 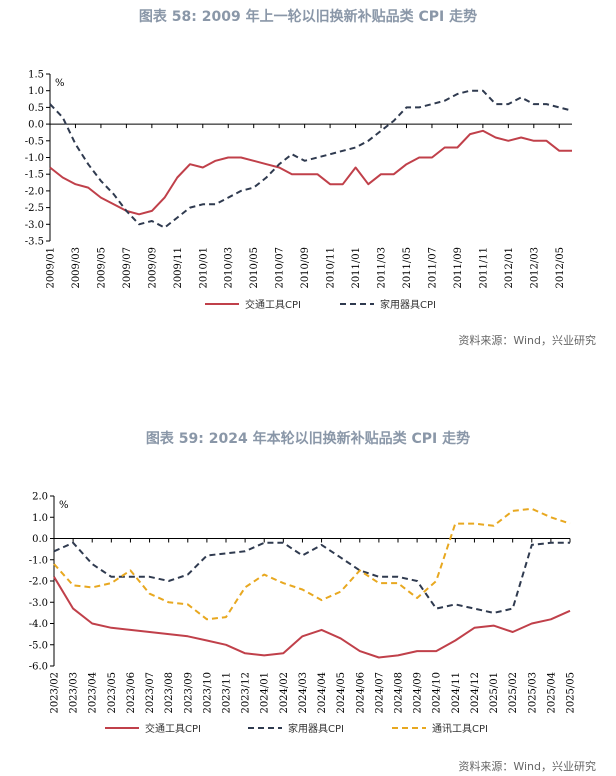 I want to click on chart1-y-tick-label: -3.5, so click(x=34, y=242).